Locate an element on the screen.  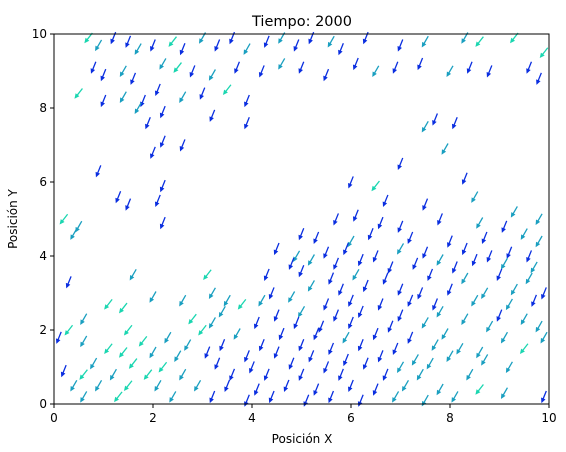
x-tick-label: 6 is located at coordinates (351, 418).